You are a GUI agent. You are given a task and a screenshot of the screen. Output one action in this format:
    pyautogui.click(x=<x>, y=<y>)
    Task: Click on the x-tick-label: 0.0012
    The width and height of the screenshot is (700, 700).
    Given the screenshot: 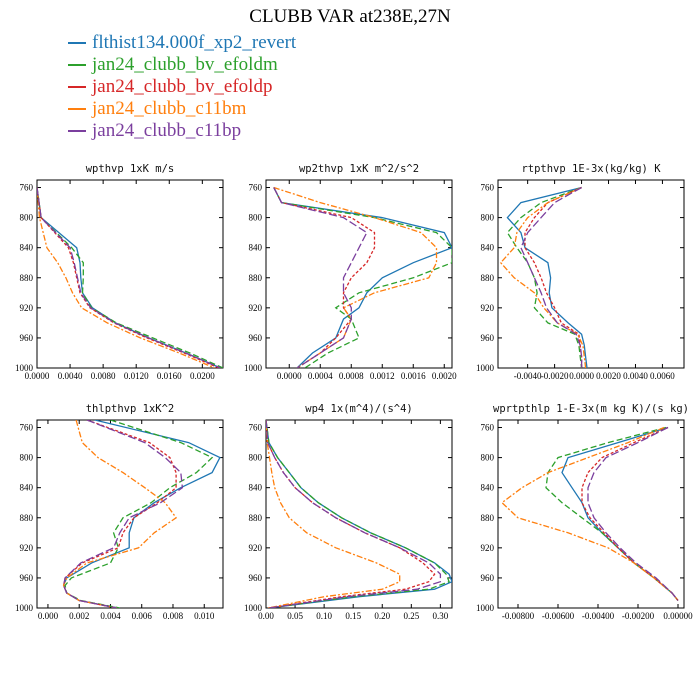 What is the action you would take?
    pyautogui.click(x=382, y=376)
    